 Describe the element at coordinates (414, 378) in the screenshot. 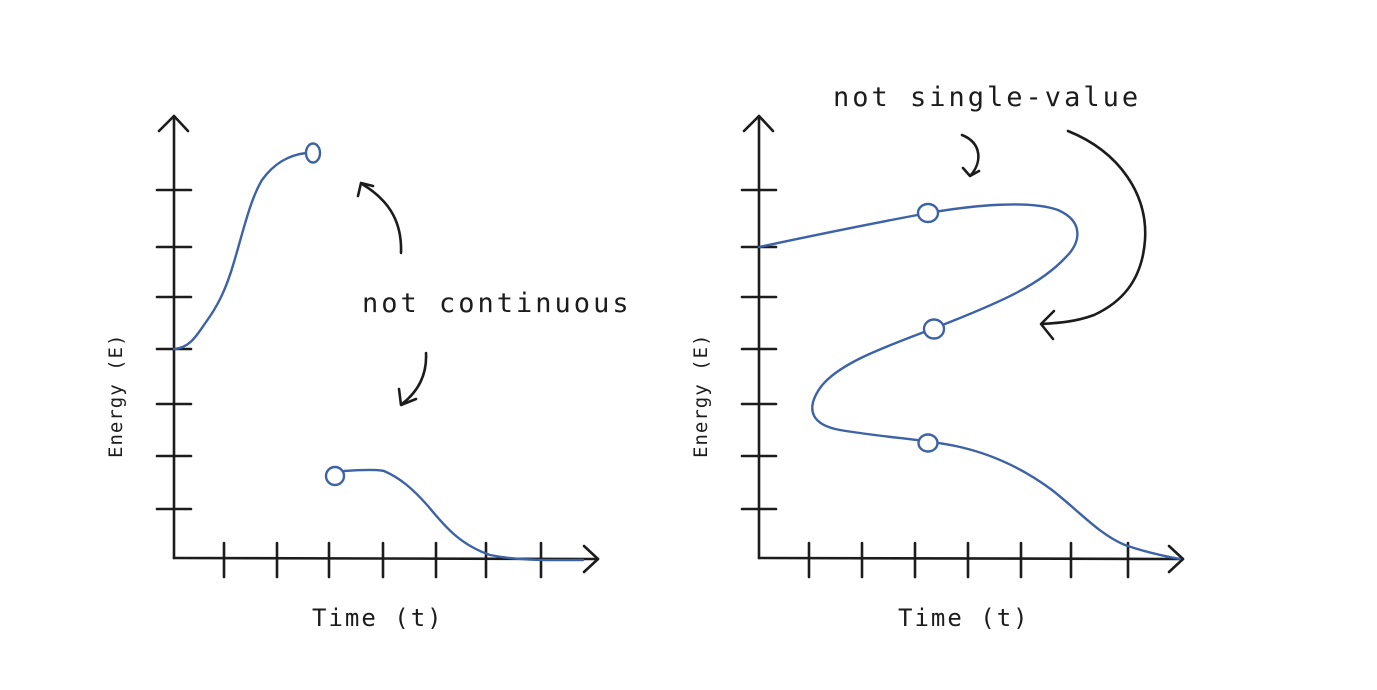

I see `left-arrow-down` at that location.